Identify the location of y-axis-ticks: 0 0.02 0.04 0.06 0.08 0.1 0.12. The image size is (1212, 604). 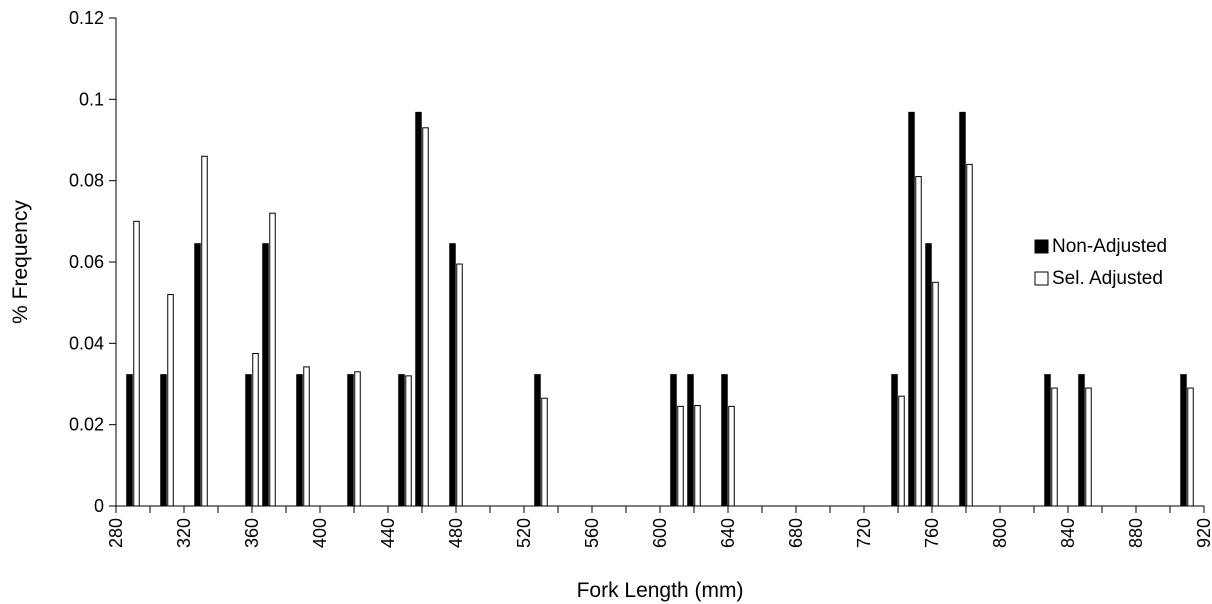
(92, 262).